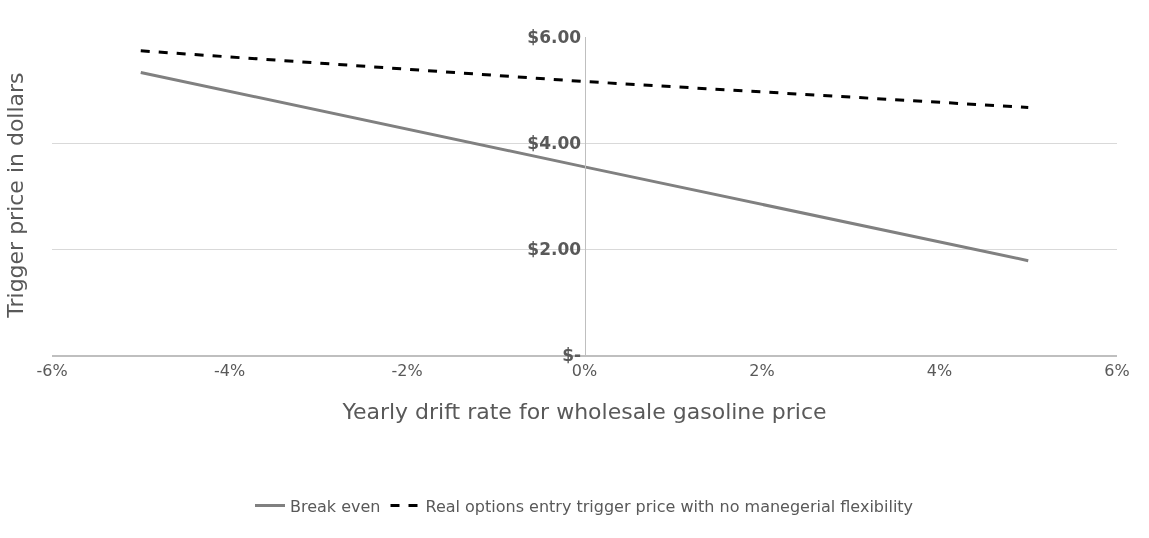  Describe the element at coordinates (15, 195) in the screenshot. I see `y-axis-title: Trigger price in dollars` at that location.